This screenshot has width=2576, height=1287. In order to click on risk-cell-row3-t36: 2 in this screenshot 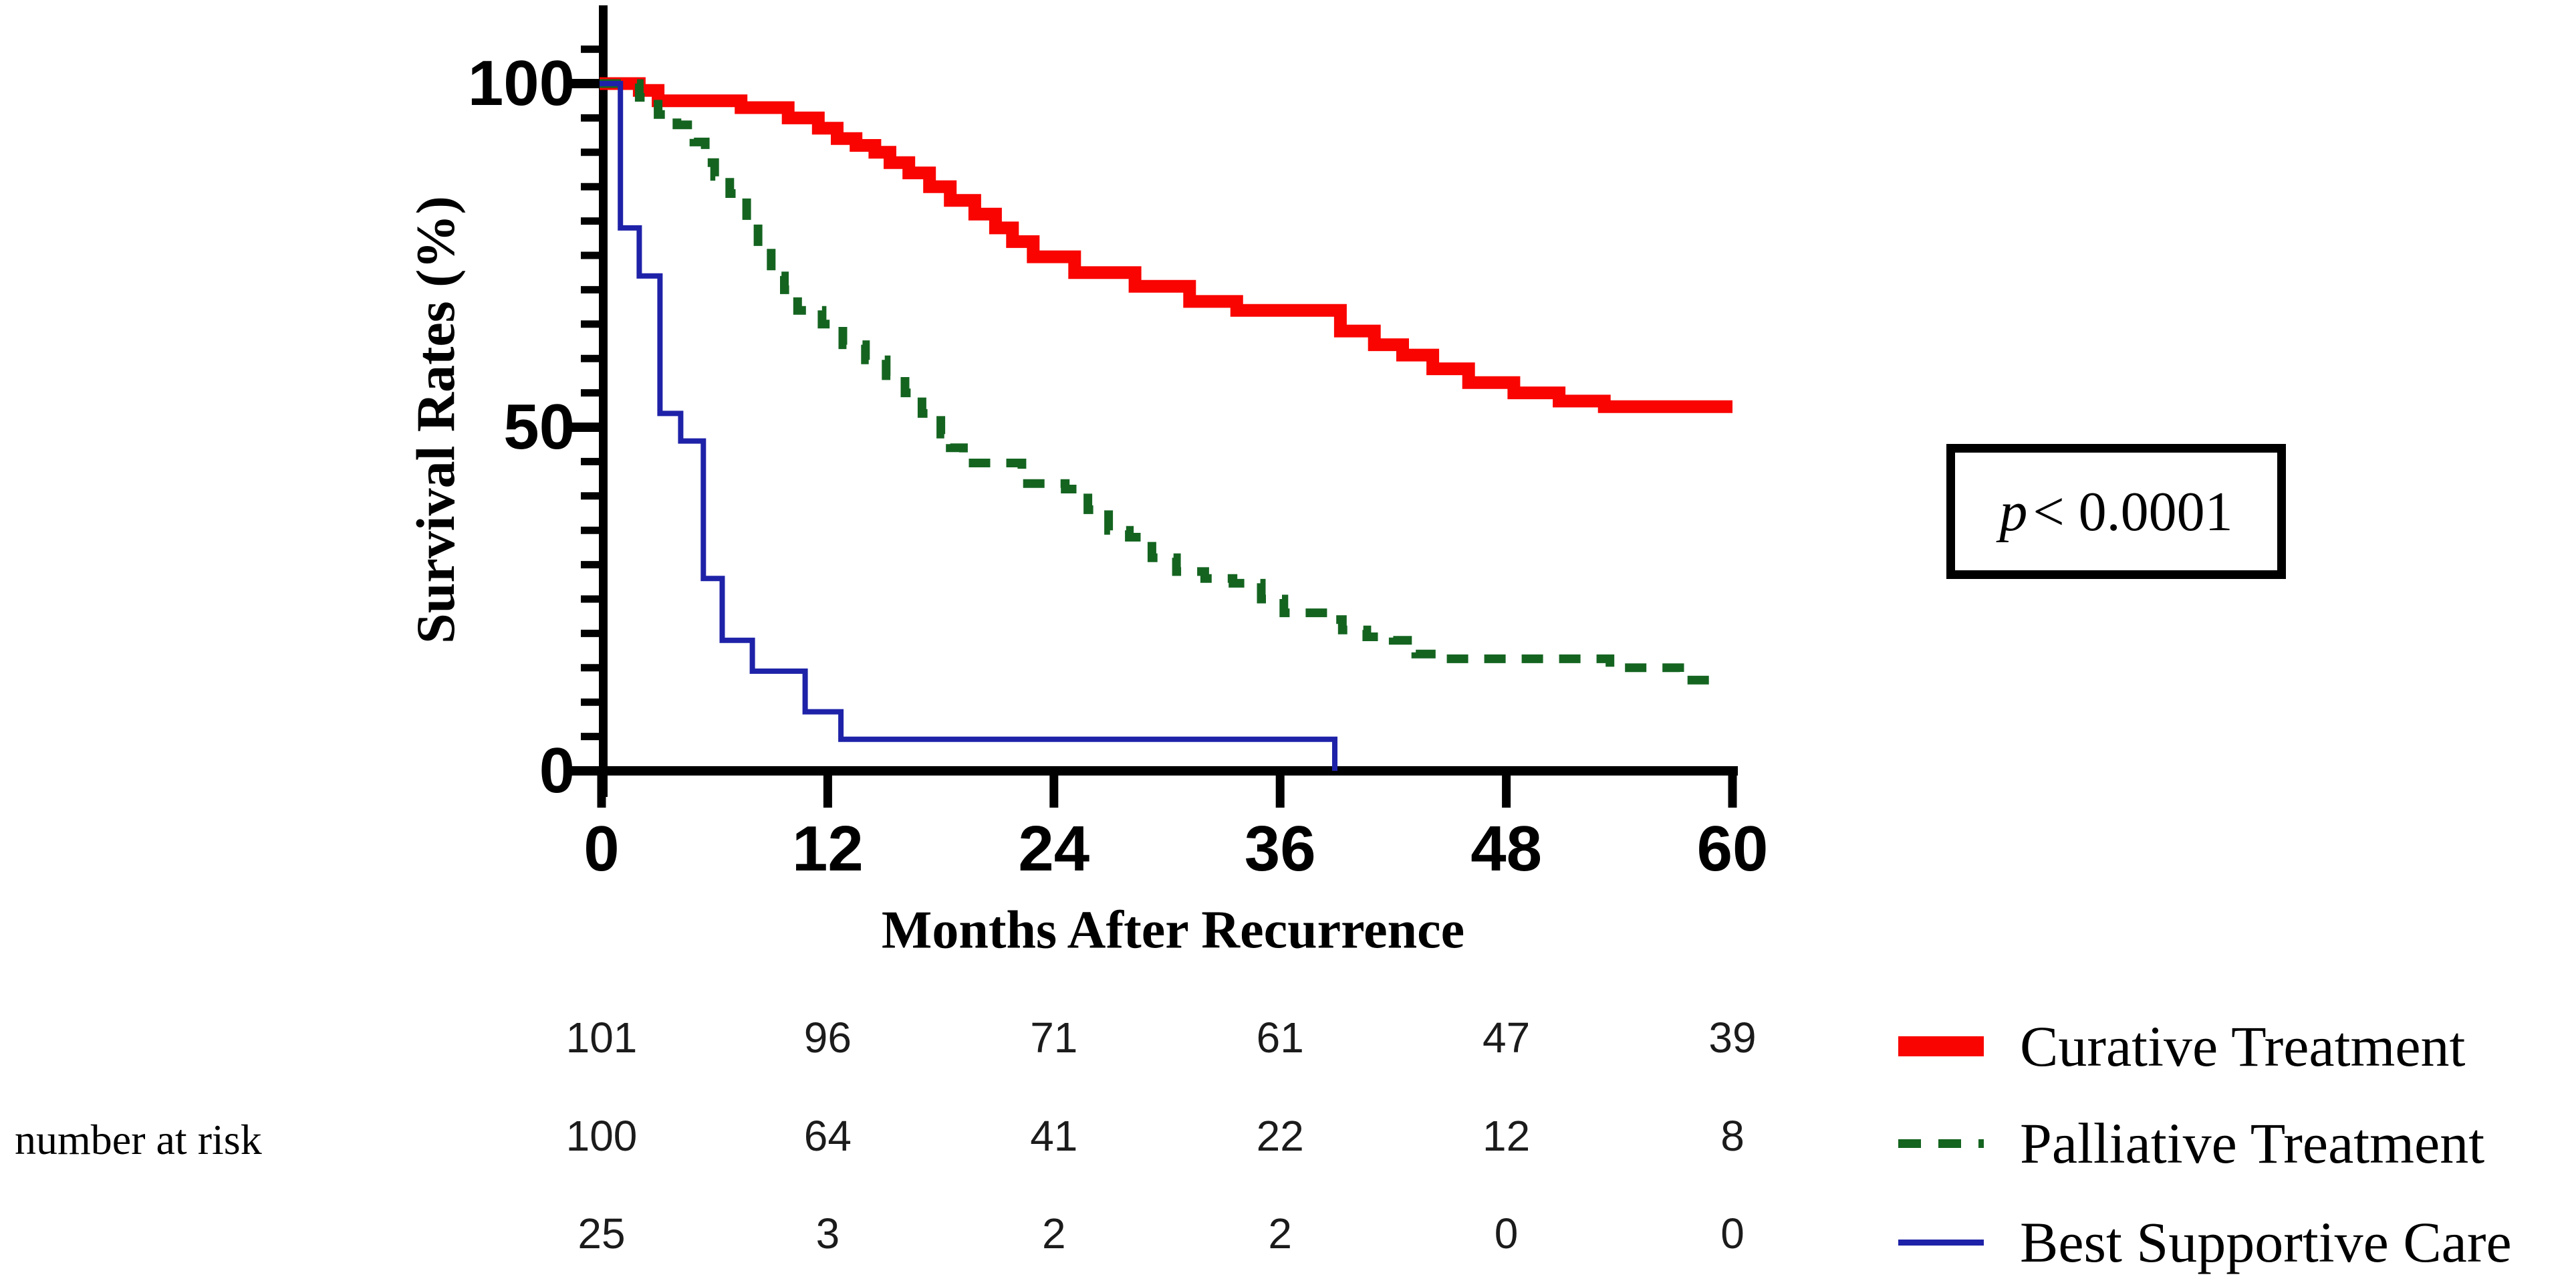, I will do `click(1280, 1233)`.